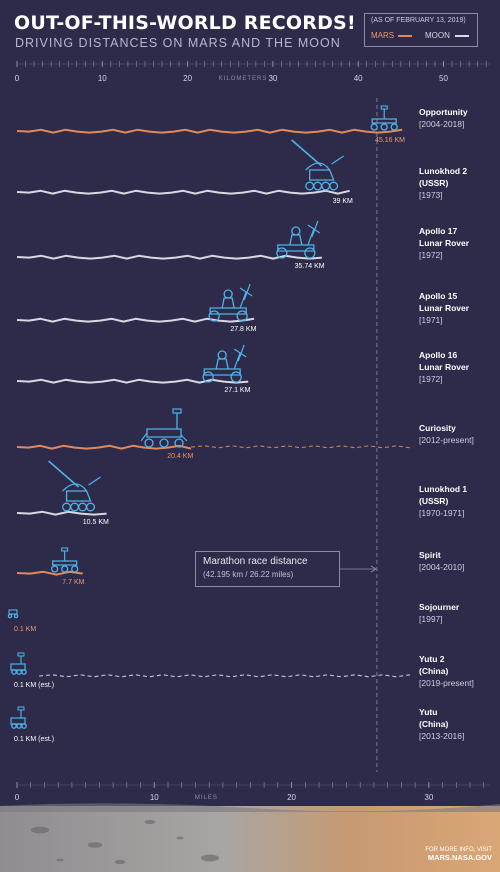 The width and height of the screenshot is (500, 872). Describe the element at coordinates (433, 665) in the screenshot. I see `rover-name: Yutu 2 (China)` at that location.